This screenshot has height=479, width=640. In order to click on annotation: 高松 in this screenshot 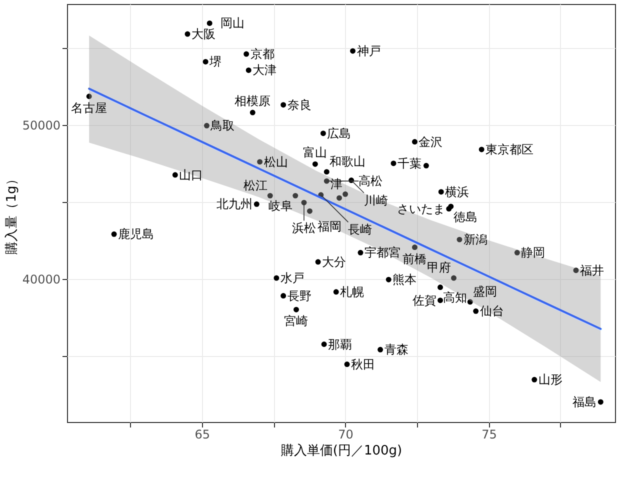, I will do `click(370, 181)`.